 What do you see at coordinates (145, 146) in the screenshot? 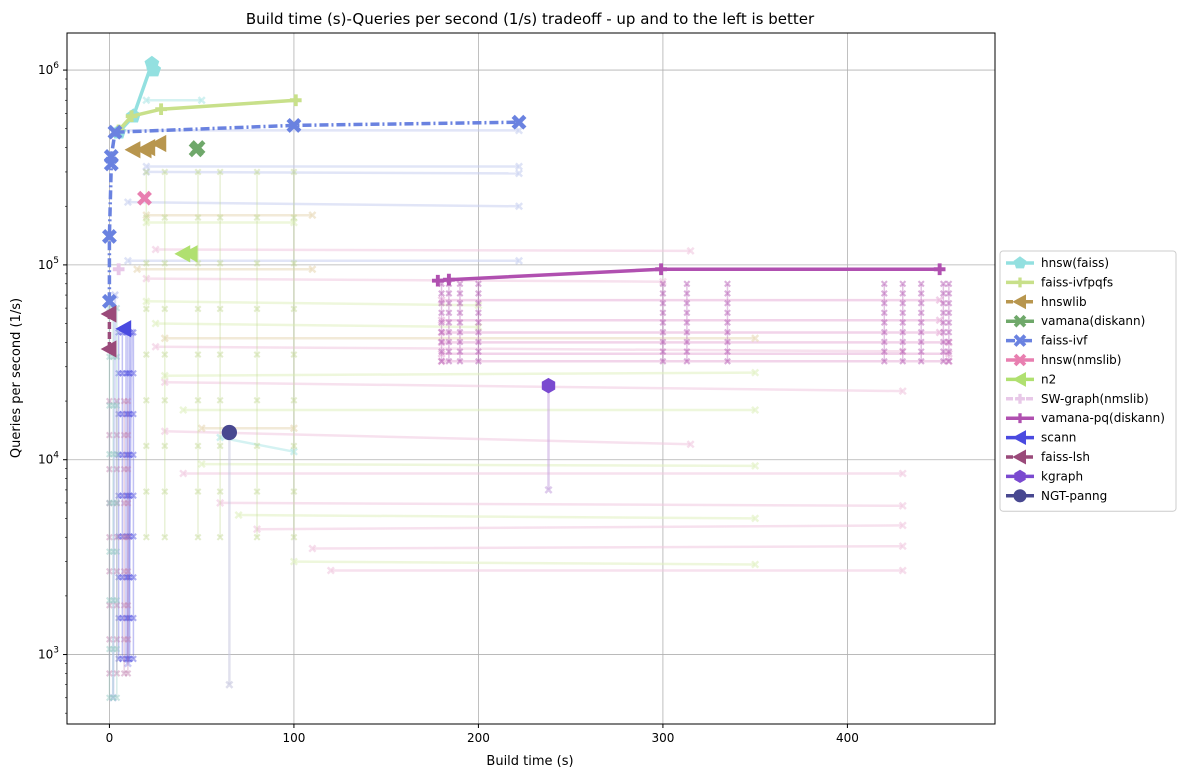
I see `series-hnswlib` at bounding box center [145, 146].